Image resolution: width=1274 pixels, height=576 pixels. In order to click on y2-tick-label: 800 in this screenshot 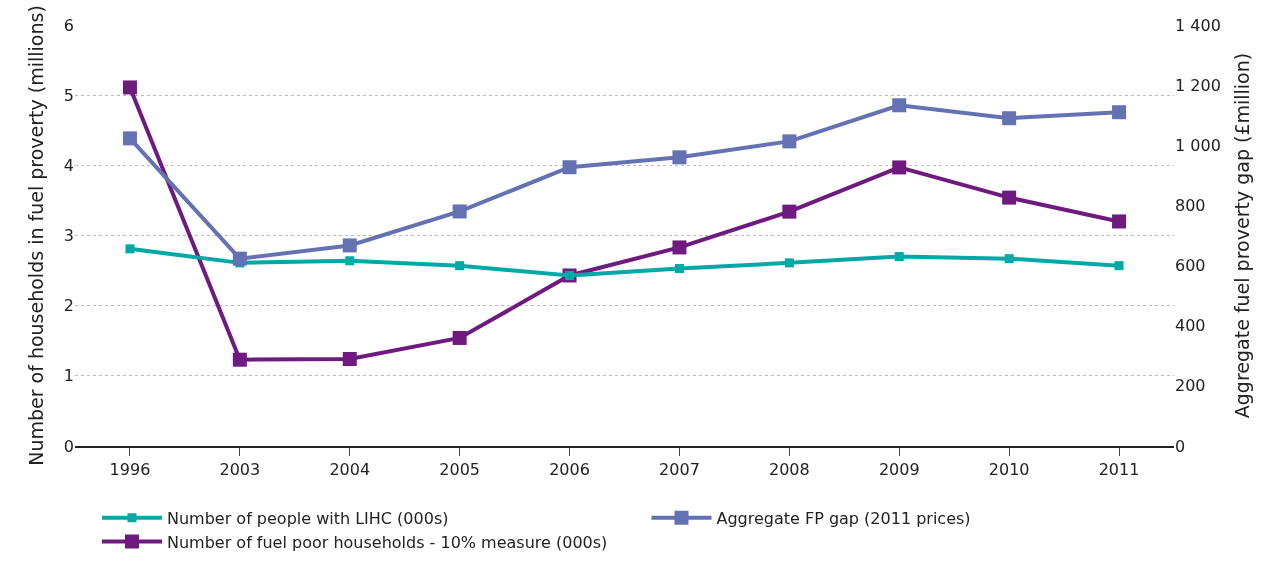, I will do `click(1190, 206)`.